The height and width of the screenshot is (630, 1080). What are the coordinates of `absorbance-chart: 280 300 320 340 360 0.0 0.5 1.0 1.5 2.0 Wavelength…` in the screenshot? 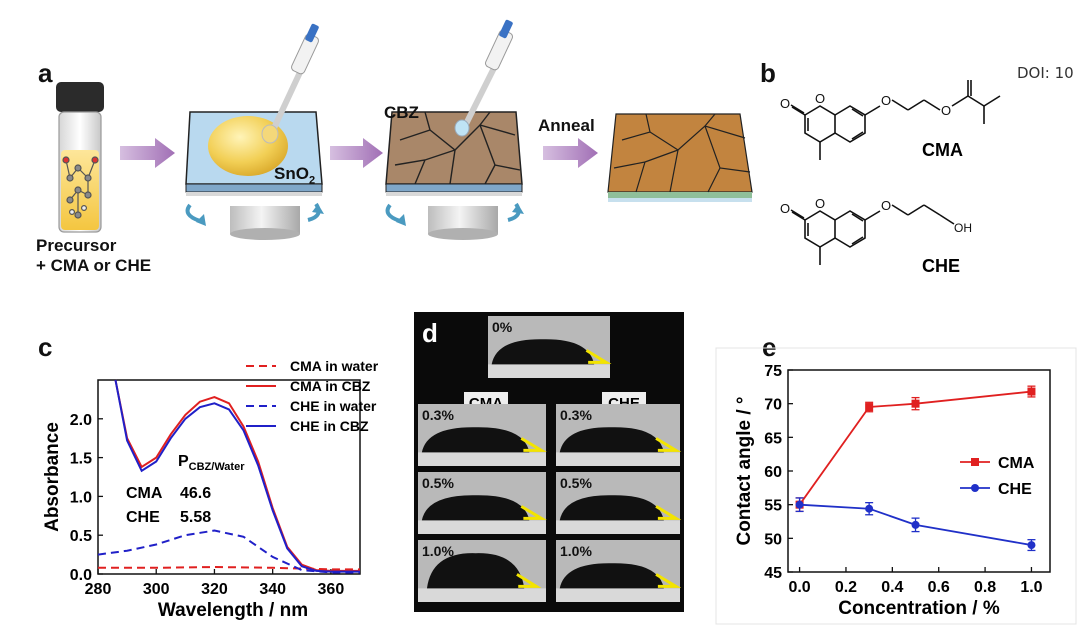 It's located at (210, 489).